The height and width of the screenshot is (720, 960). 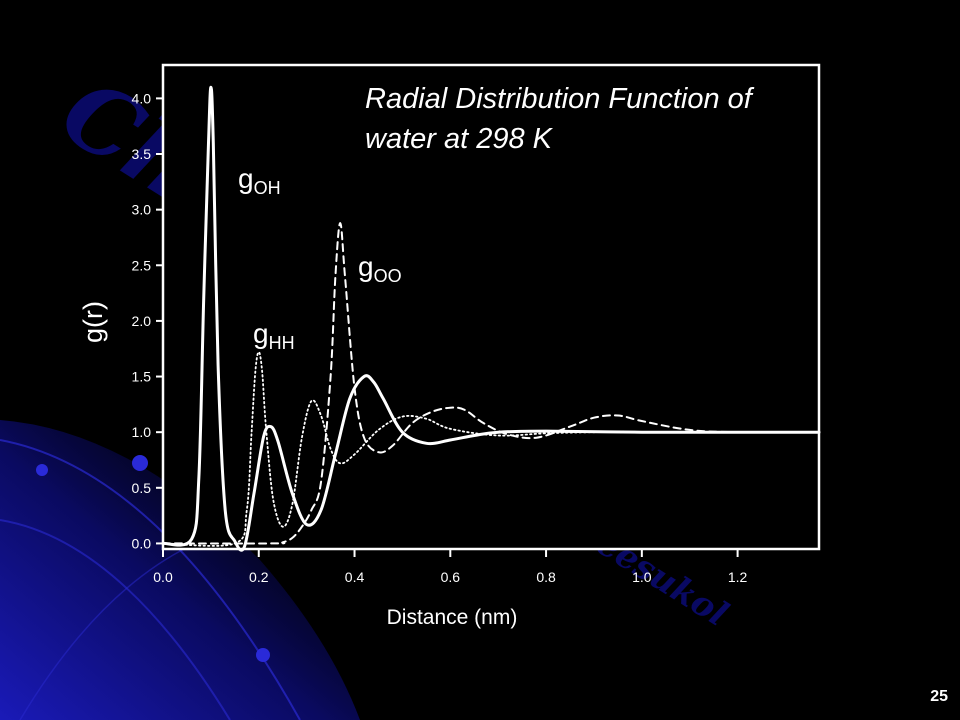 What do you see at coordinates (142, 488) in the screenshot?
I see `y-tick-label: 0.5` at bounding box center [142, 488].